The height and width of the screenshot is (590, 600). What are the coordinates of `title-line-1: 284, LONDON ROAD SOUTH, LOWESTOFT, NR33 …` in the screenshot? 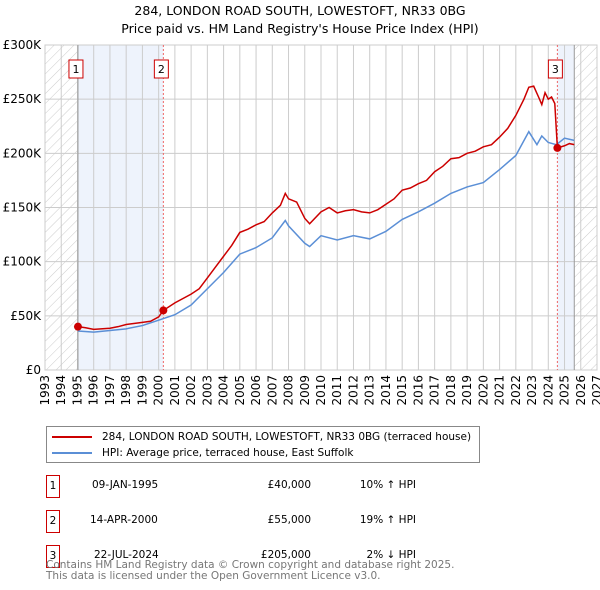 It's located at (300, 10).